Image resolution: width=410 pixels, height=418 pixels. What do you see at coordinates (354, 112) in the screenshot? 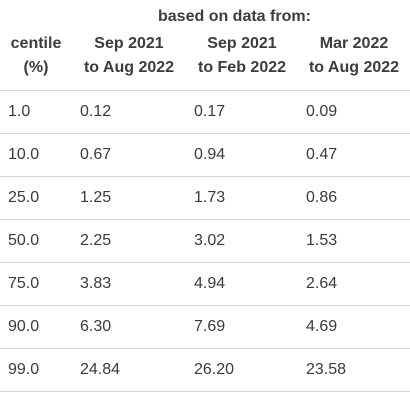
I see `cell-mar2022-aug2022: 0.09` at bounding box center [354, 112].